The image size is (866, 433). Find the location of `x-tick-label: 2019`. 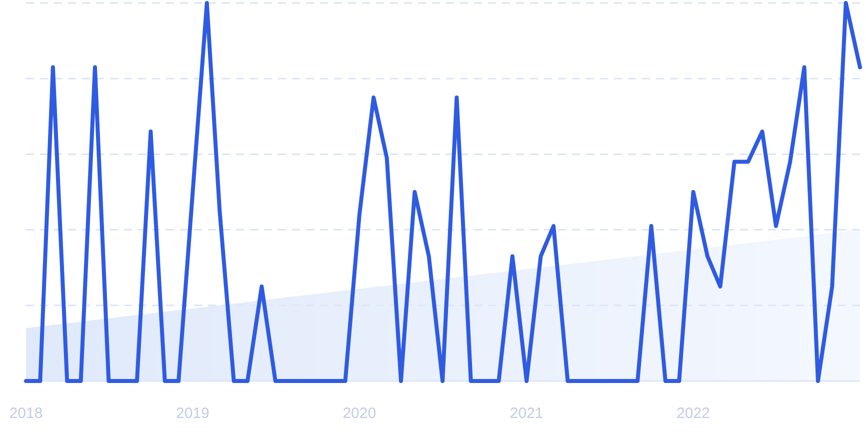

x-tick-label: 2019 is located at coordinates (193, 413).